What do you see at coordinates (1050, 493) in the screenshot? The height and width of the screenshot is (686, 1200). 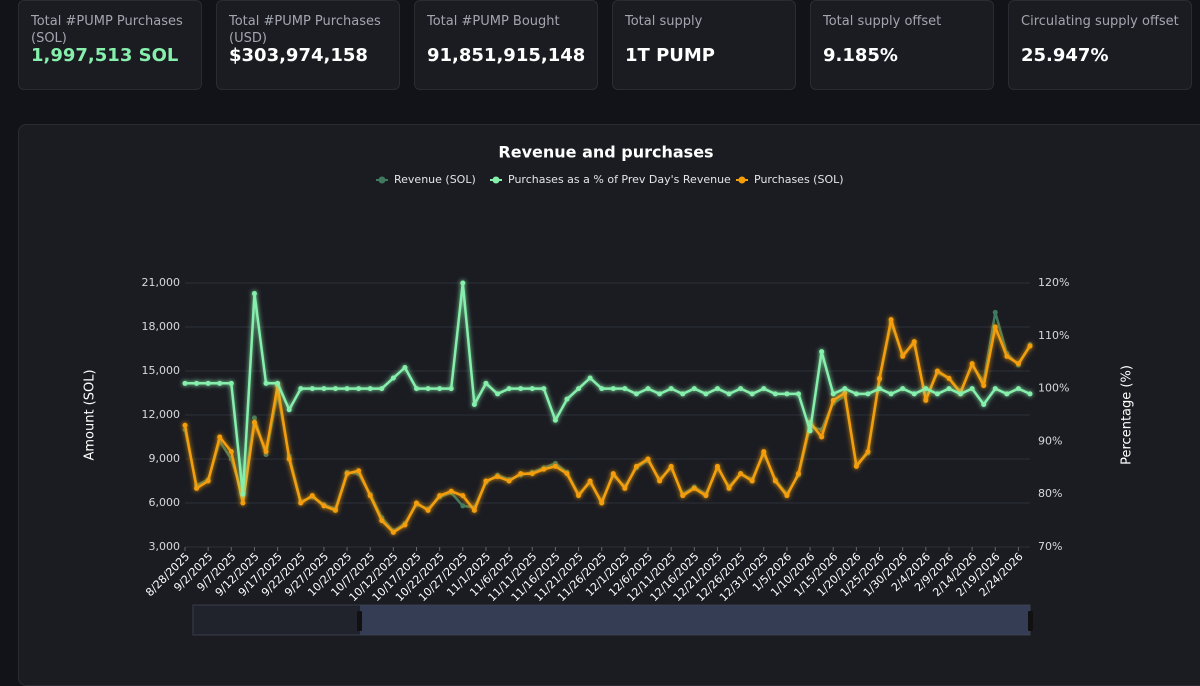 I see `y2-tick-label: 80%` at bounding box center [1050, 493].